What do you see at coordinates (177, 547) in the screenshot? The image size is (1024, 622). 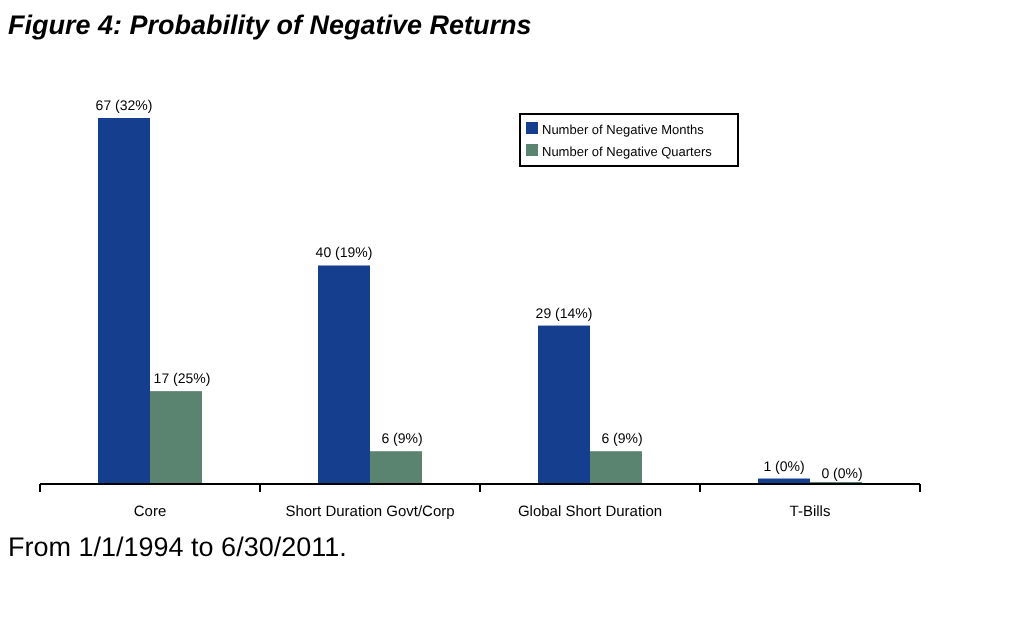 I see `text: From 1/1/1994 to 6/30/2011.` at bounding box center [177, 547].